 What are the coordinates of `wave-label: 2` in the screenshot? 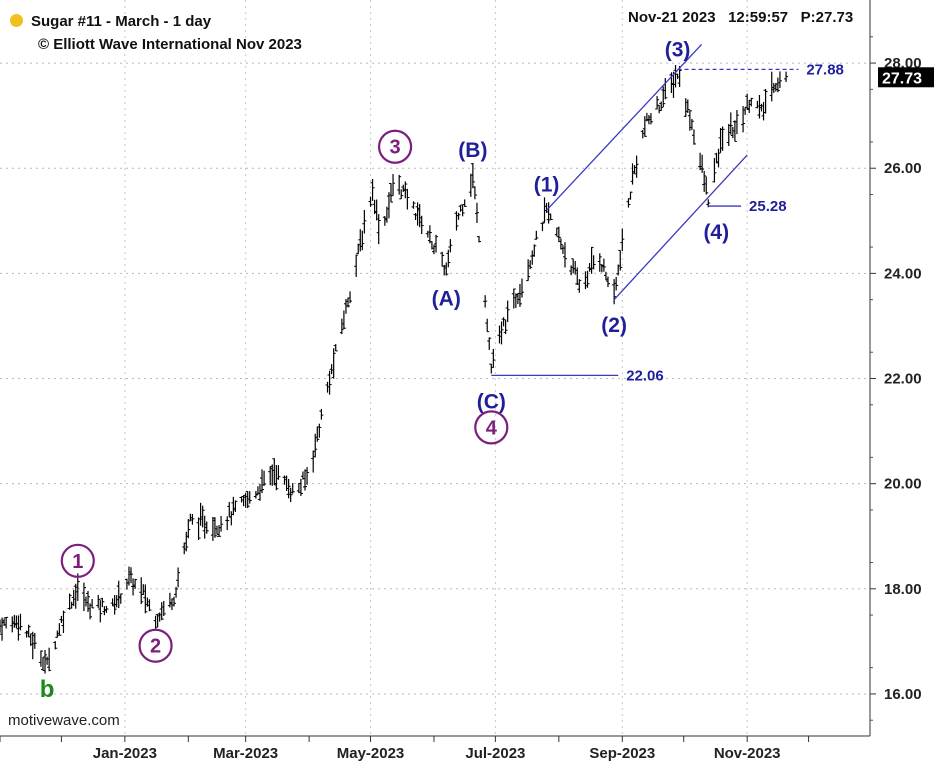 It's located at (155, 647).